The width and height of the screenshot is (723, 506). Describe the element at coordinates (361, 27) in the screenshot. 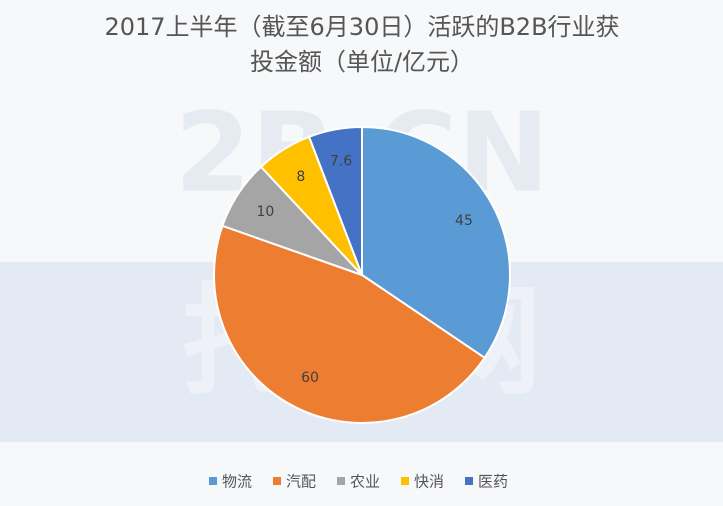

I see `chart-title: 2017上半年（截至6月30日）活跃的B2B行业获` at that location.